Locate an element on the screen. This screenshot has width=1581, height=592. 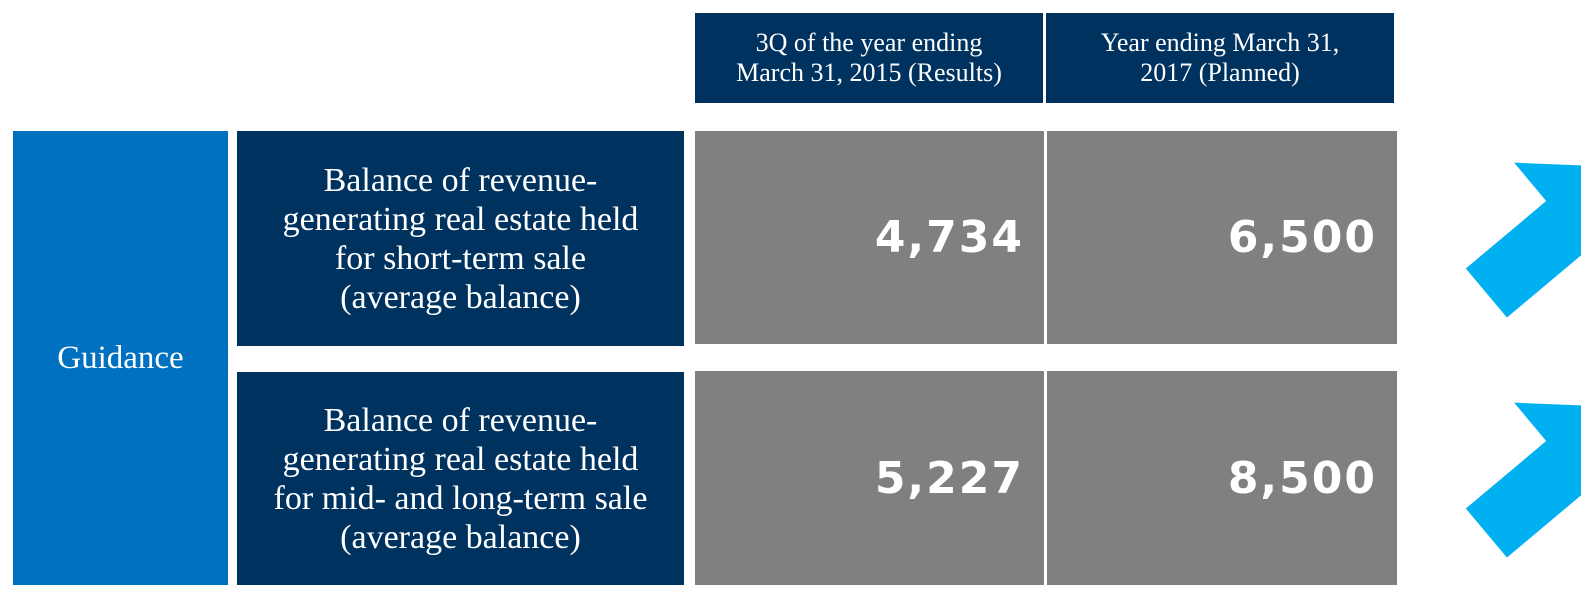
value-cell: 6,500 is located at coordinates (1222, 237).